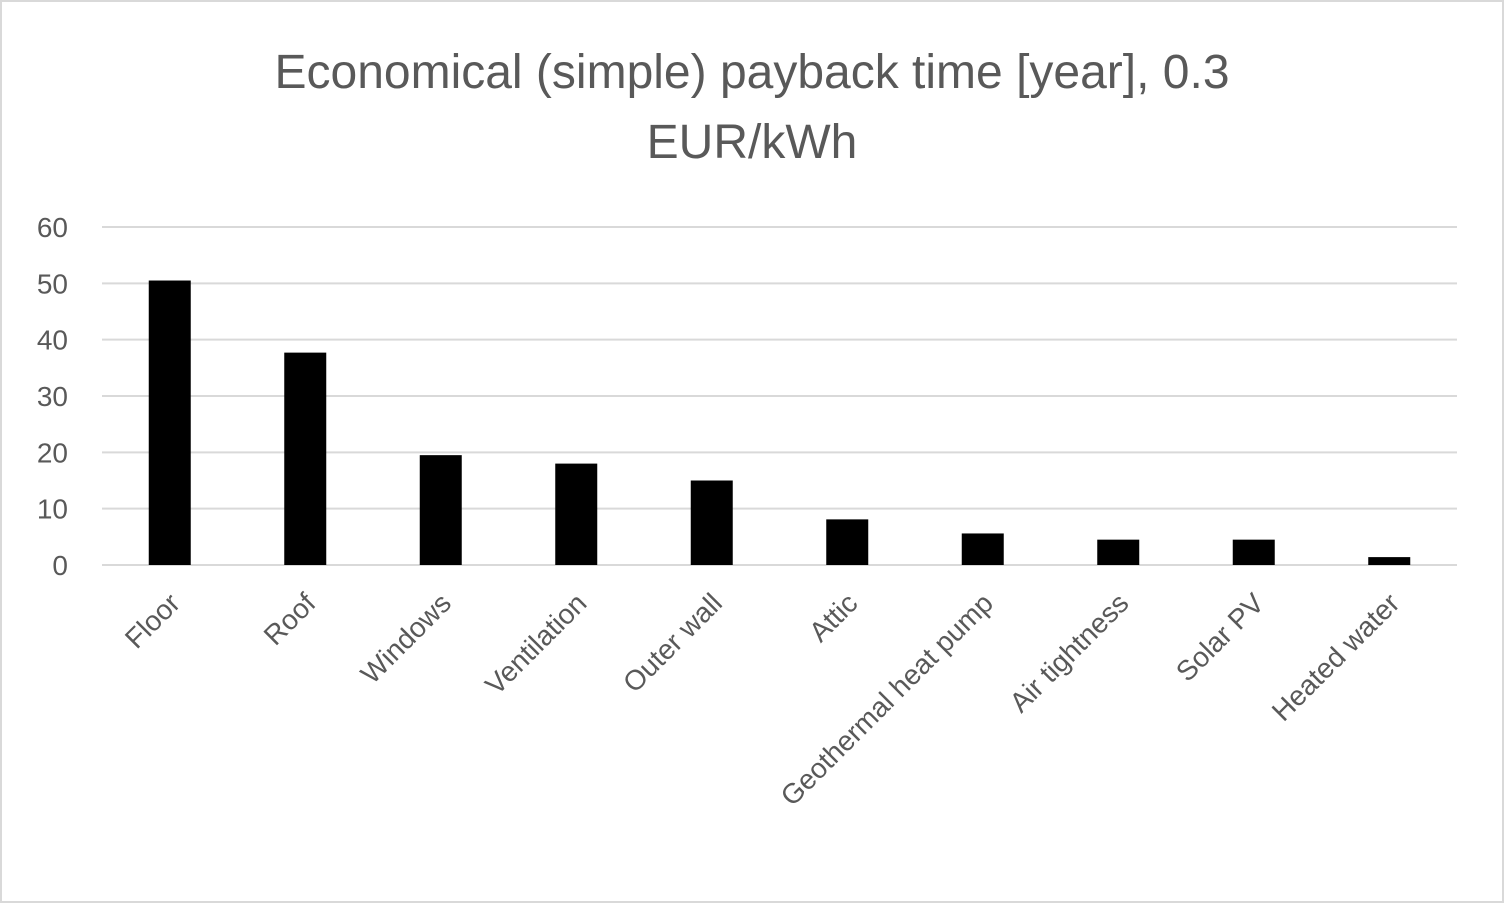 This screenshot has height=903, width=1504. What do you see at coordinates (52, 509) in the screenshot?
I see `y-tick-label: 10` at bounding box center [52, 509].